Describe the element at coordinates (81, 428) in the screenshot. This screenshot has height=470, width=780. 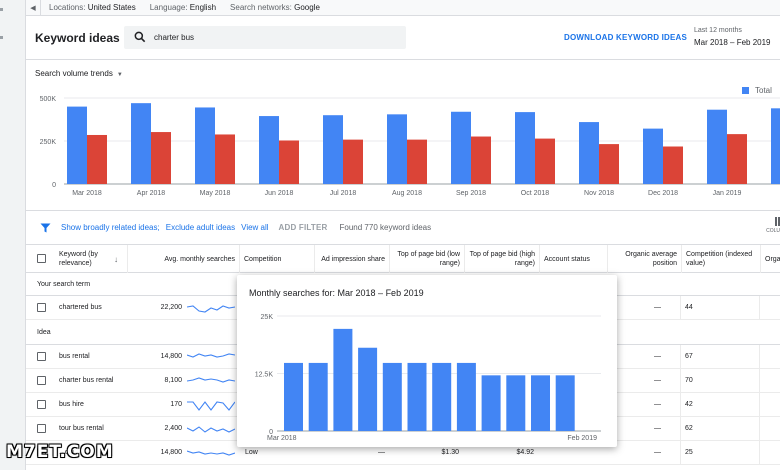
I see `keyword-text: tour bus rental` at that location.